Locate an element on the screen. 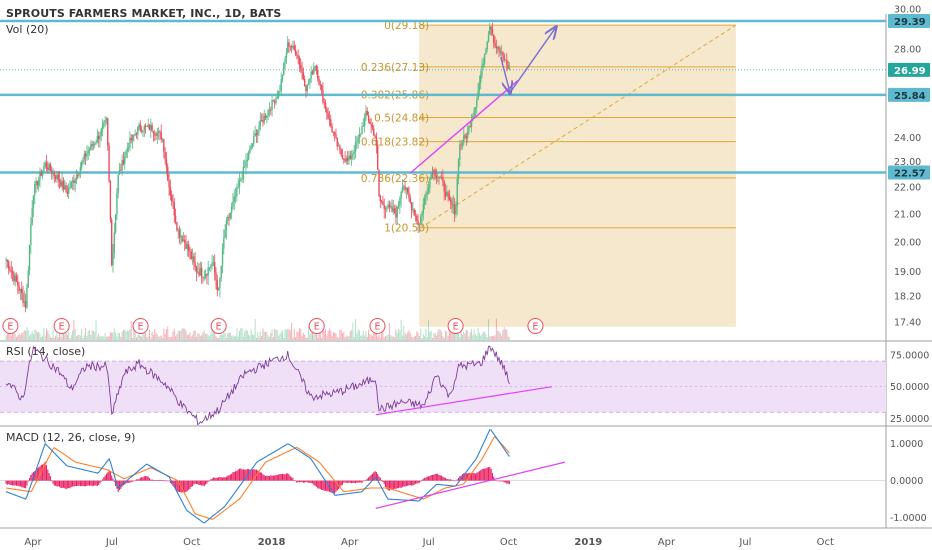 This screenshot has height=550, width=932. rsi-tick-label: 50.0000 is located at coordinates (909, 387).